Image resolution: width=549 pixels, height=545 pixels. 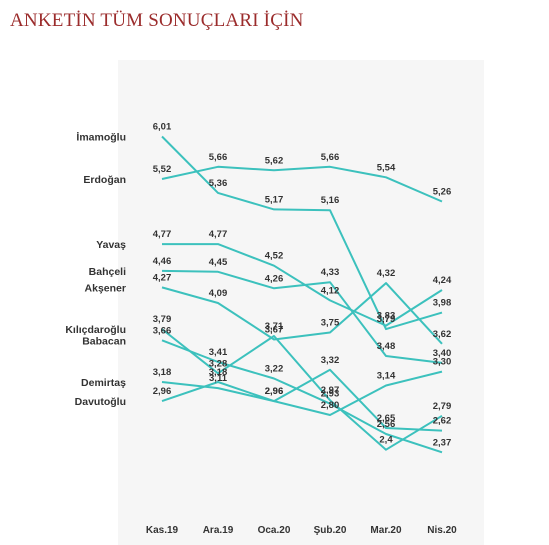 What do you see at coordinates (218, 352) in the screenshot?
I see `data-label-babacan-1: 3,41` at bounding box center [218, 352].